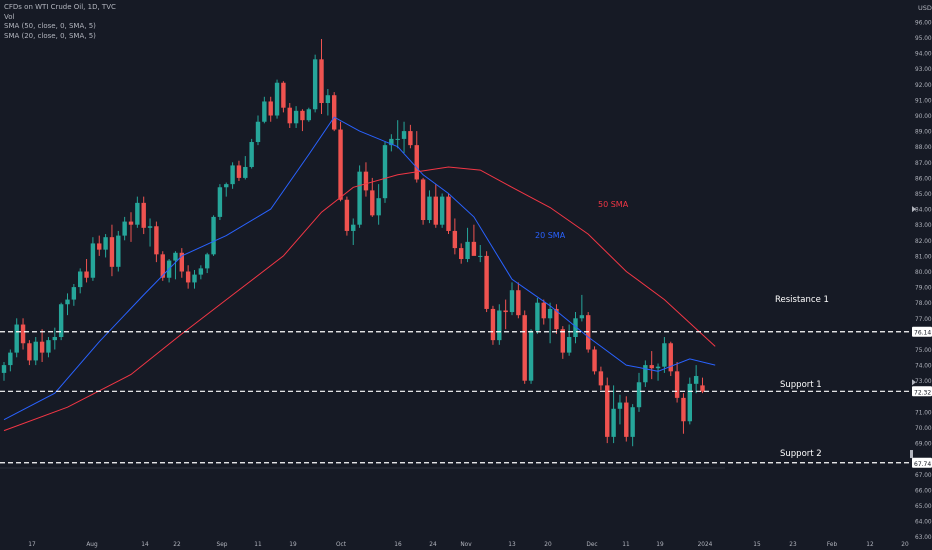  Describe the element at coordinates (923, 289) in the screenshot. I see `price-tick: 79.00` at that location.